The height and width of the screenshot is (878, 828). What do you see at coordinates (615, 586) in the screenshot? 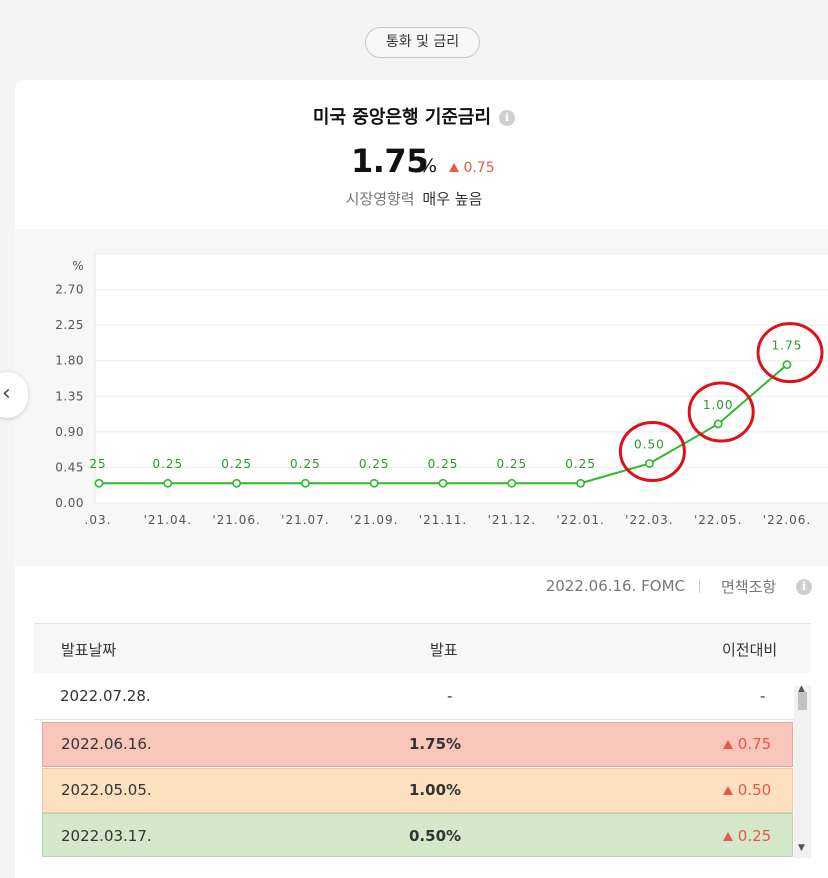
I see `event-date: 2022.06.16. FOMC` at bounding box center [615, 586].